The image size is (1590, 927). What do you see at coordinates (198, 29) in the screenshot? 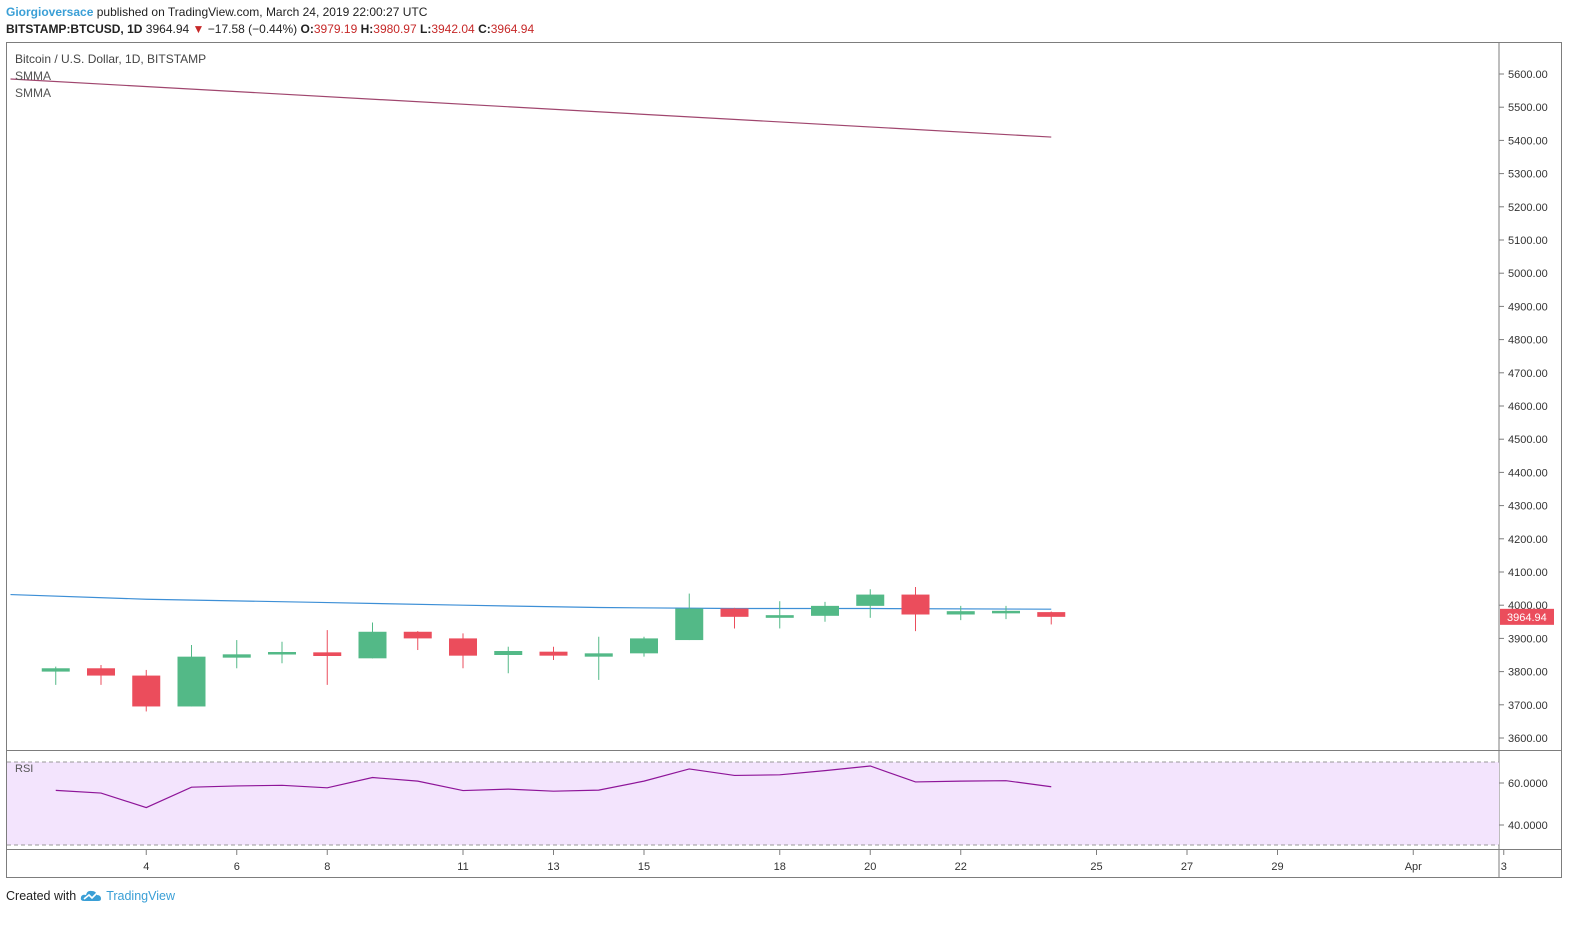
I see `down-arrow-icon: ▼` at bounding box center [198, 29].